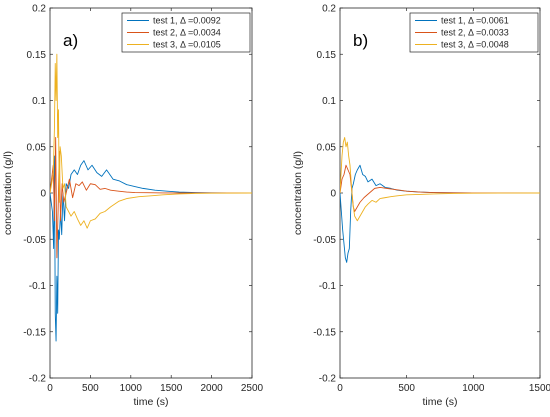 The image size is (550, 417). Describe the element at coordinates (211, 388) in the screenshot. I see `x-tick-label: 2000` at that location.